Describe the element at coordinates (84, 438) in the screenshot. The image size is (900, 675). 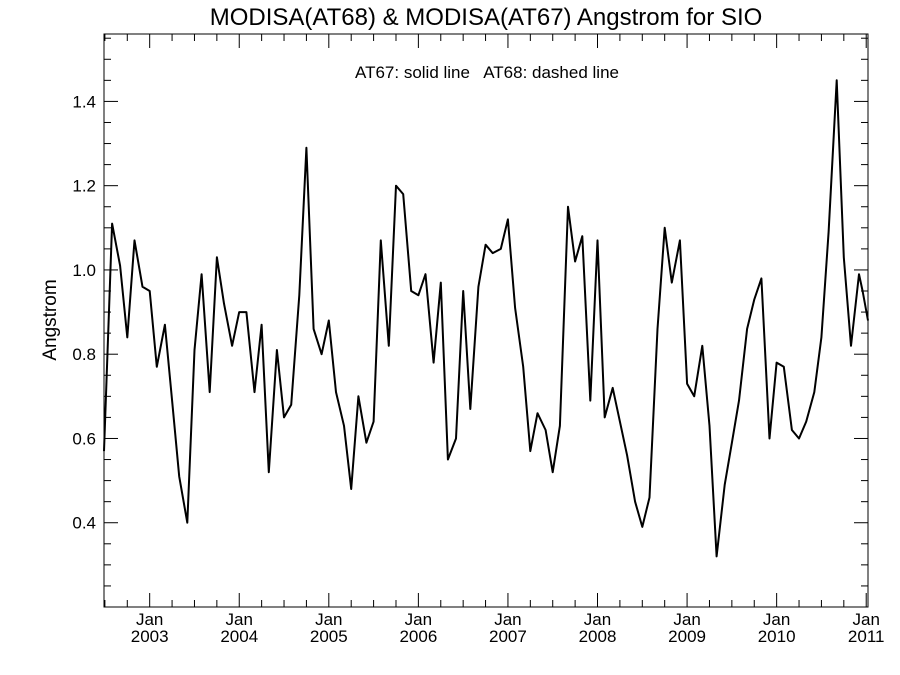
I see `y-tick-label: 0.6` at that location.